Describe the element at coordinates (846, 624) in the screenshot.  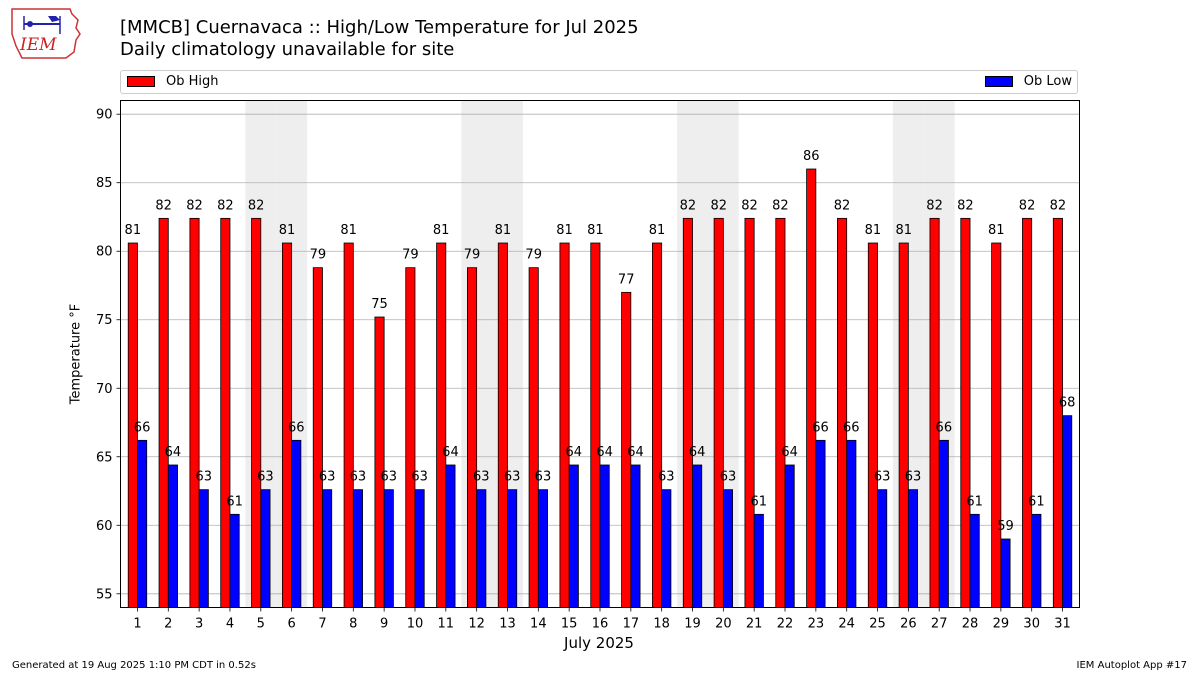
I see `x-tick-label: 24` at that location.